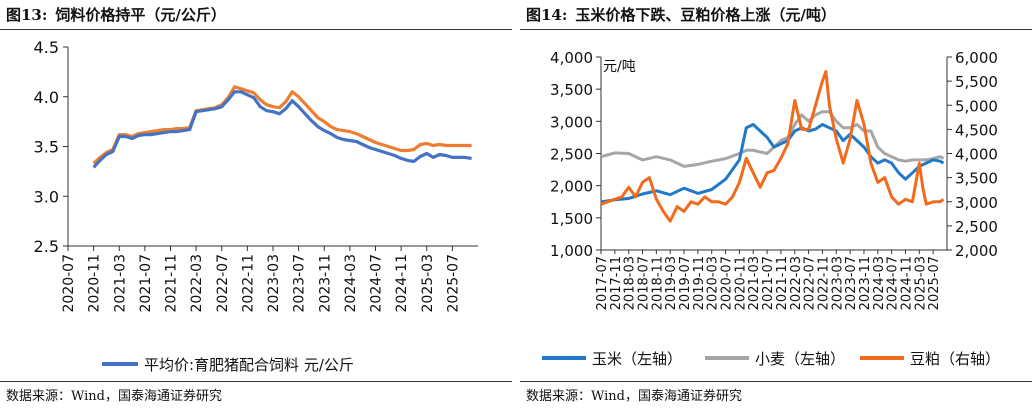 Image resolution: width=1032 pixels, height=408 pixels. What do you see at coordinates (27, 15) in the screenshot?
I see `figure-13-number: 图13:` at bounding box center [27, 15].